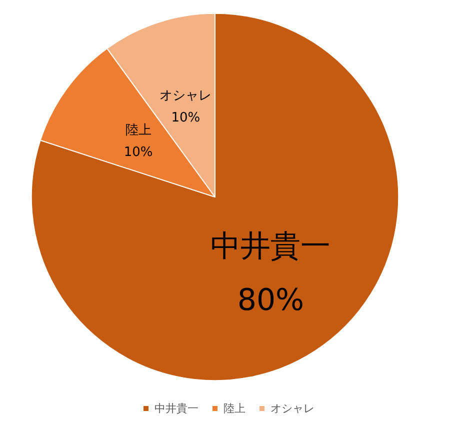 This screenshot has height=427, width=456. Describe the element at coordinates (186, 96) in the screenshot. I see `slice-label: オシャレ` at that location.